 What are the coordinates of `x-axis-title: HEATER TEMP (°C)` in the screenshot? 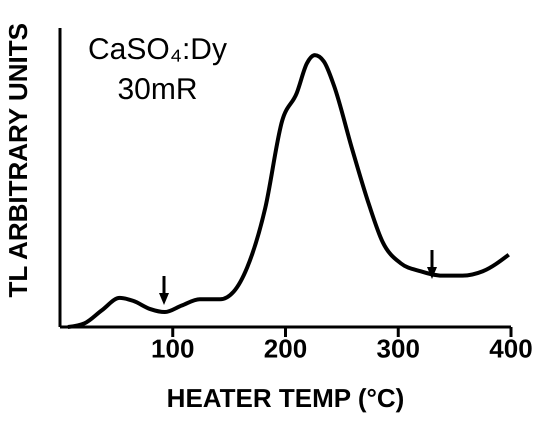 It's located at (285, 398).